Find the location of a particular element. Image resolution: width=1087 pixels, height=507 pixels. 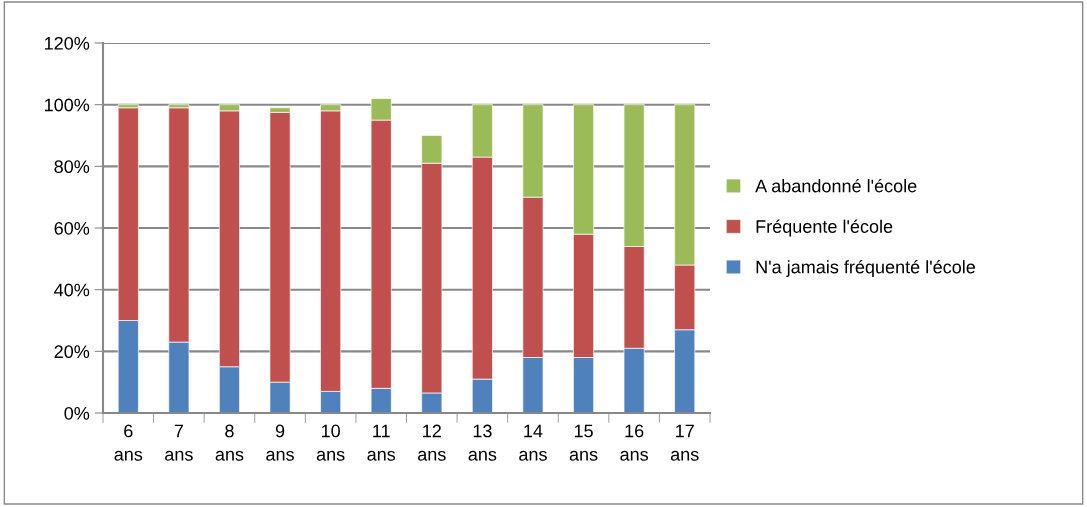

x-tick-label: 17 ans is located at coordinates (684, 442).